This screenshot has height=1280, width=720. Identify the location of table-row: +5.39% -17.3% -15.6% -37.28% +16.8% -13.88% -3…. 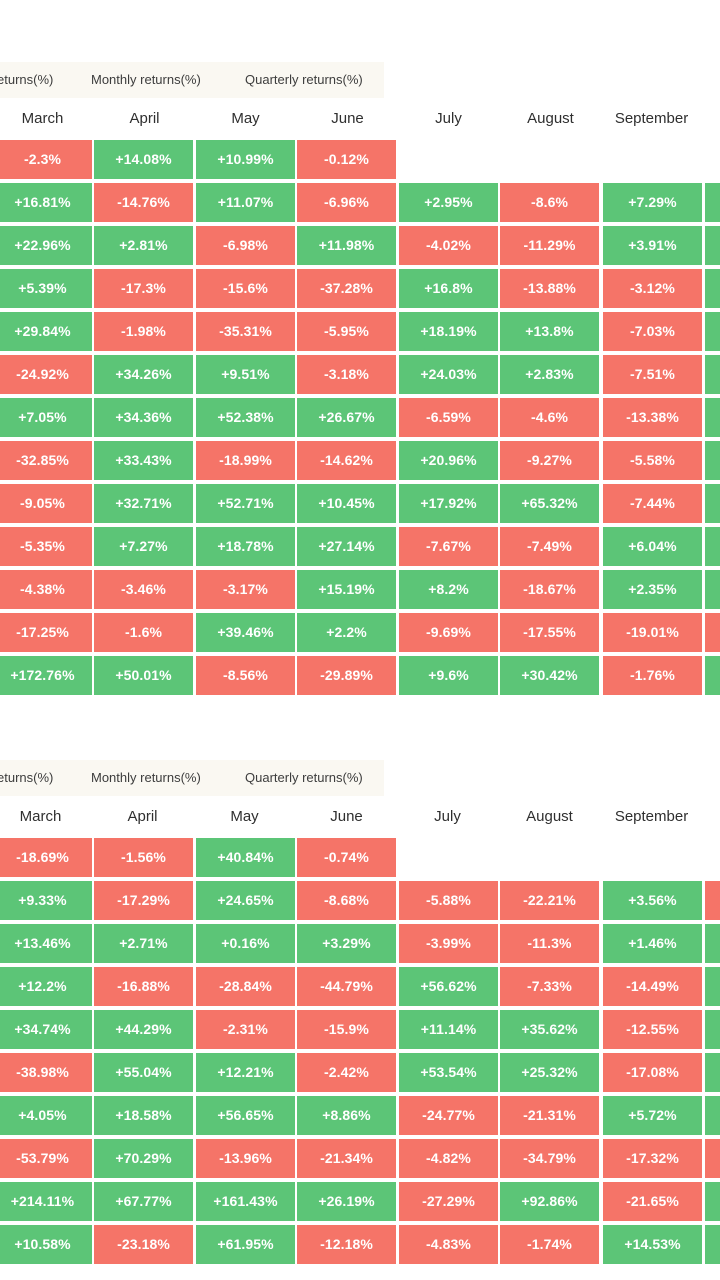
(360, 289).